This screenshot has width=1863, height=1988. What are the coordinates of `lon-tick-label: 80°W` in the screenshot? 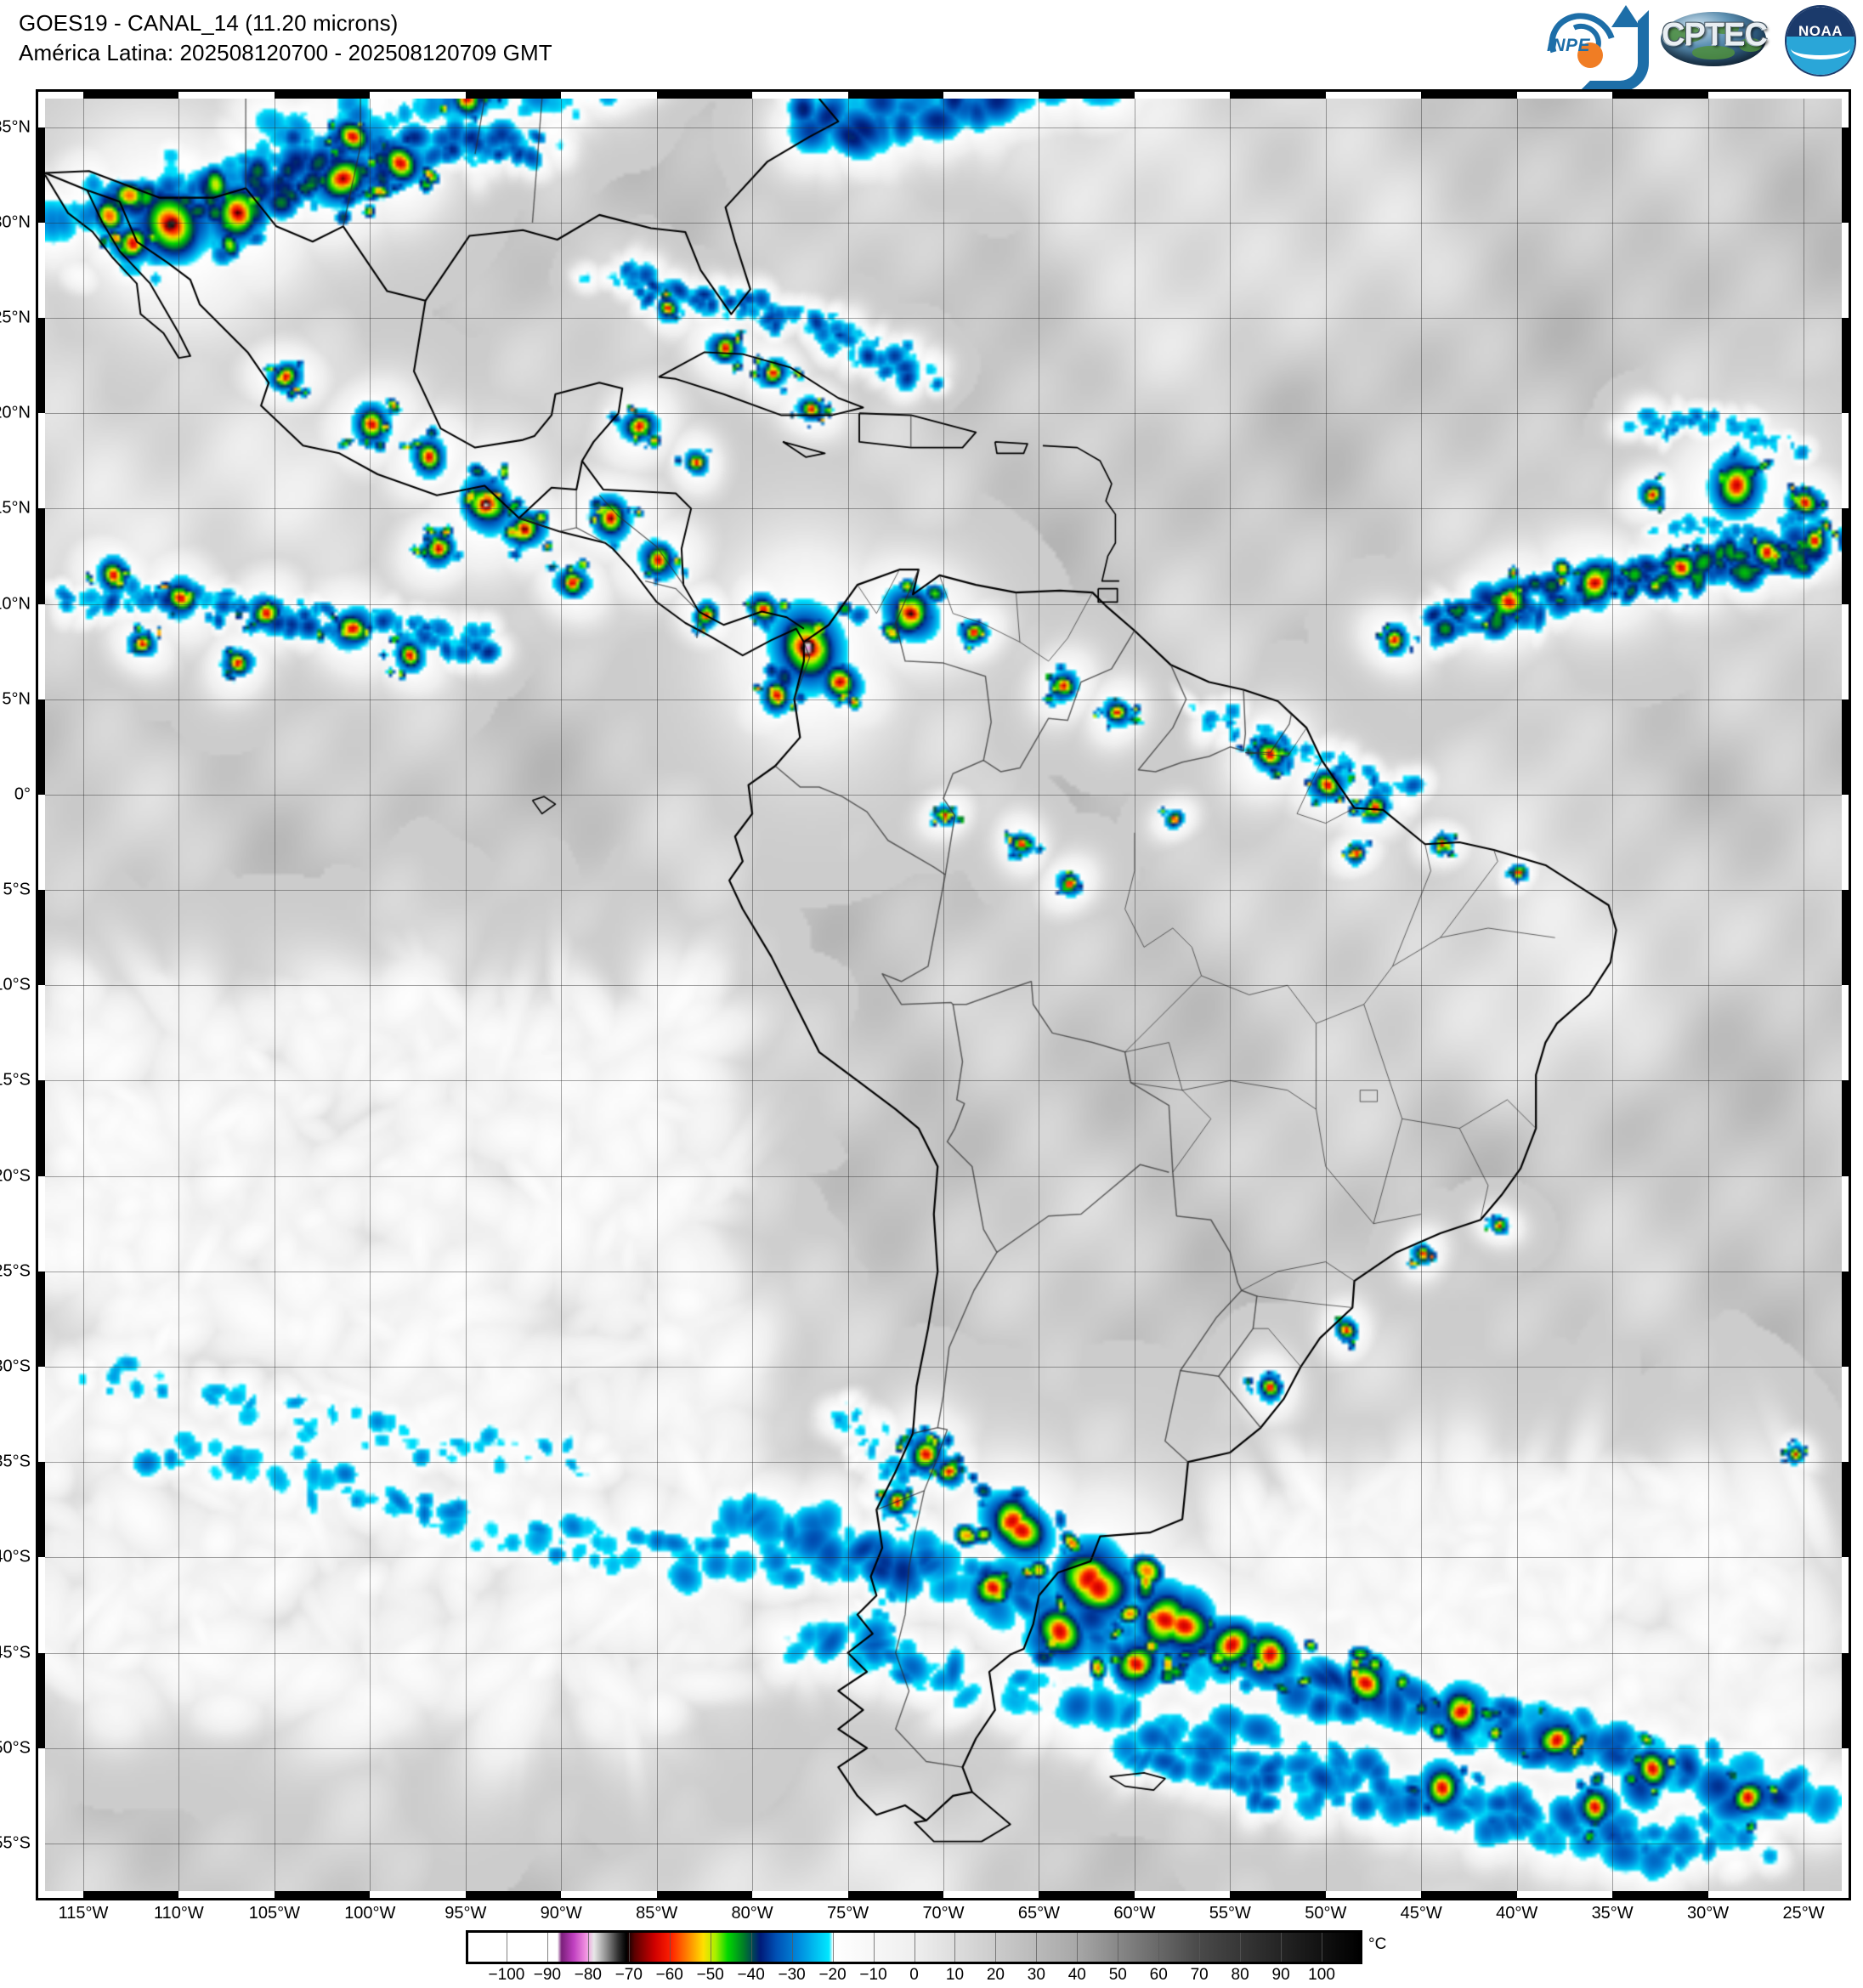 It's located at (752, 1913).